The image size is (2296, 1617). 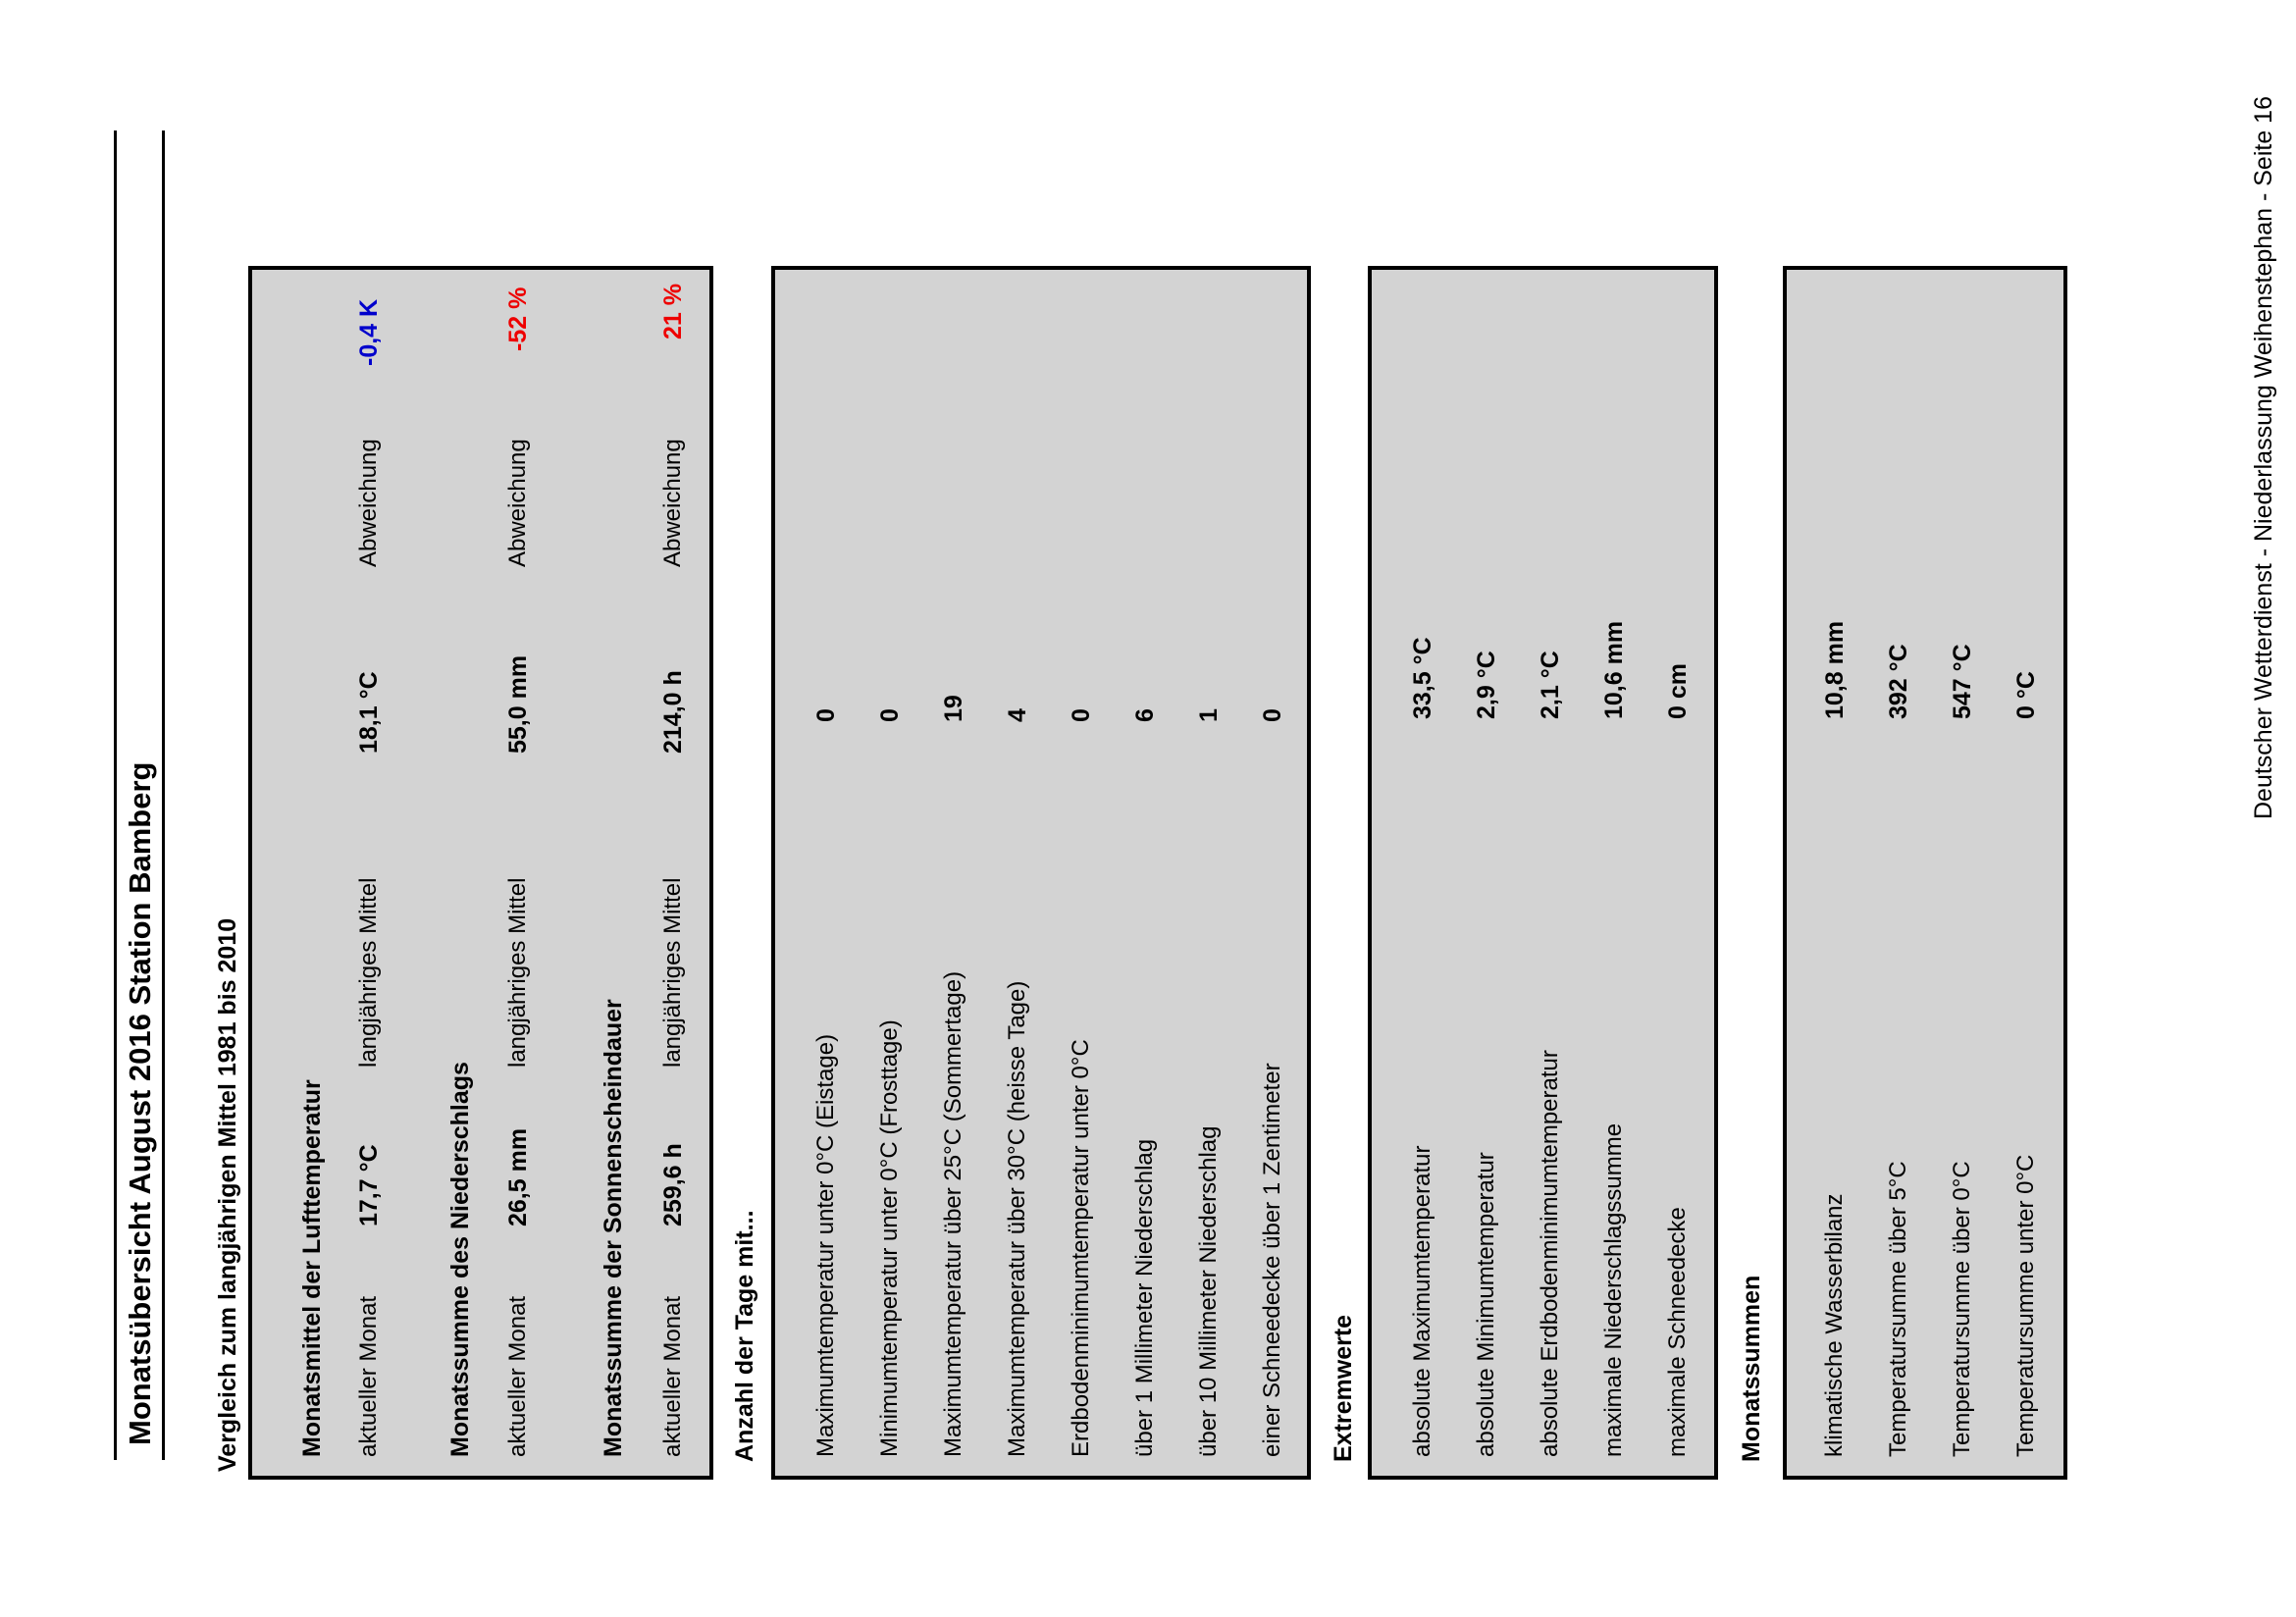 What do you see at coordinates (517, 972) in the screenshot?
I see `precipitation-mean-label: langjähriges Mittel` at bounding box center [517, 972].